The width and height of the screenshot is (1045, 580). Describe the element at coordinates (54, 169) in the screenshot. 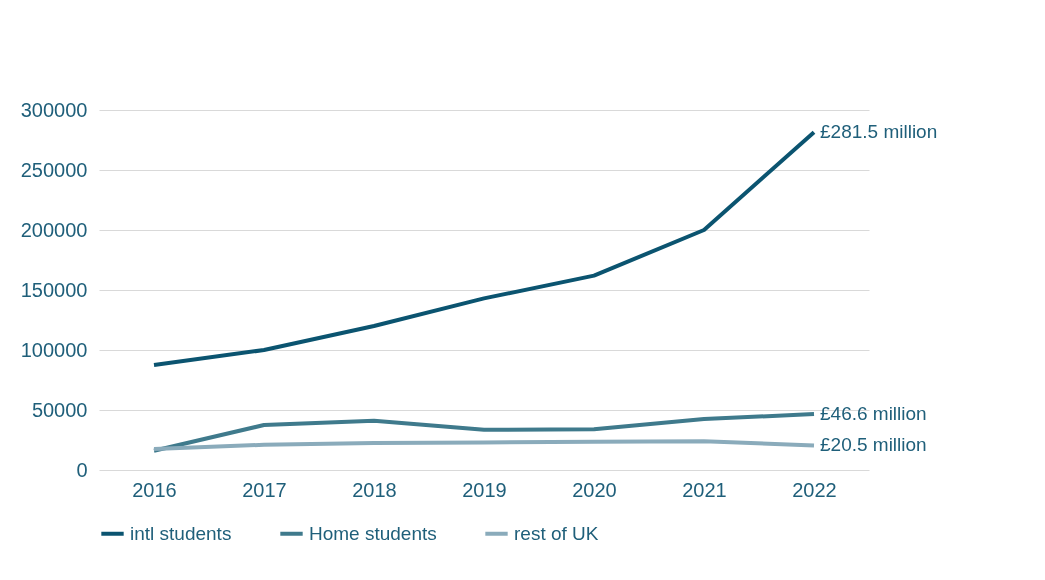

I see `y-tick-label: 250000` at that location.